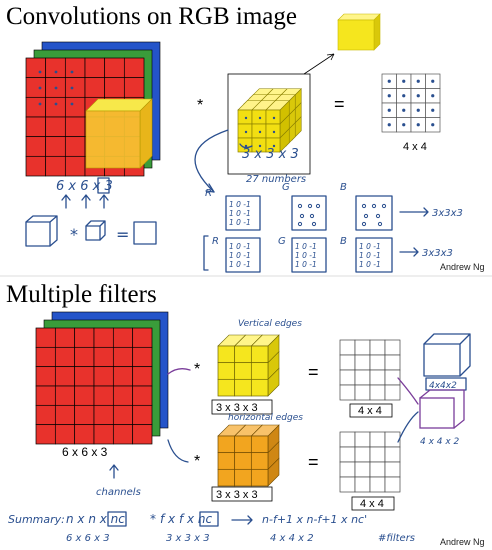 This screenshot has height=550, width=492. Describe the element at coordinates (240, 255) in the screenshot. I see `kernel2-r-row2: 1 0 -1` at that location.